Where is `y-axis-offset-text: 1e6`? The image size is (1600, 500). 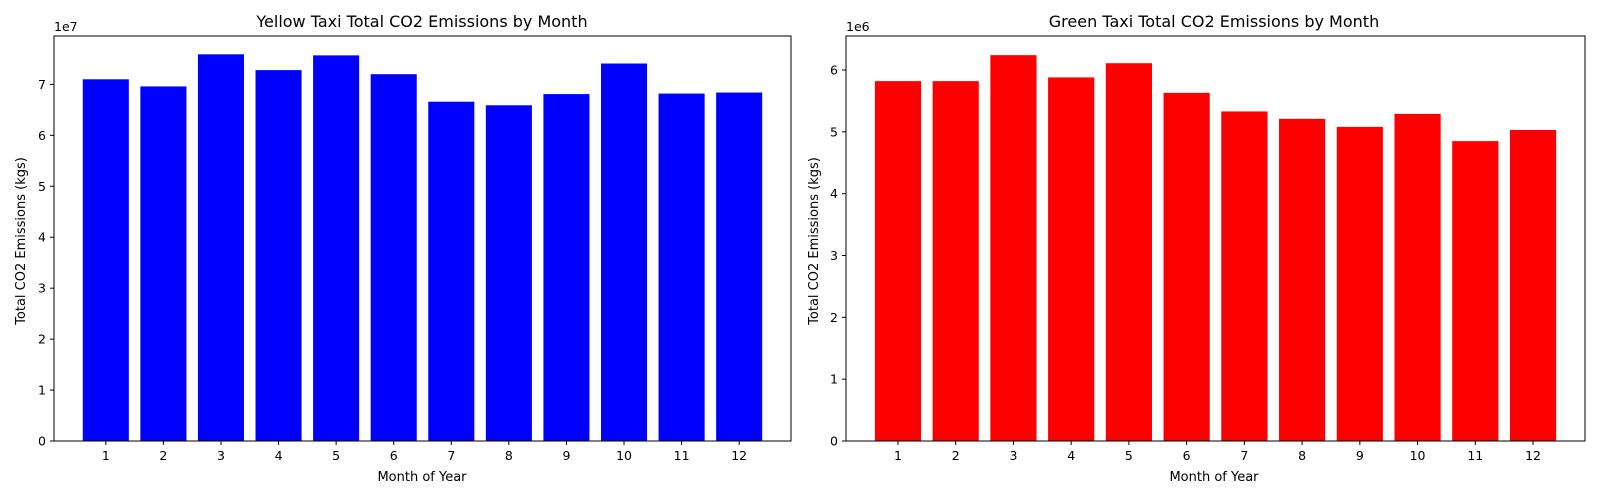 y-axis-offset-text: 1e6 is located at coordinates (858, 26).